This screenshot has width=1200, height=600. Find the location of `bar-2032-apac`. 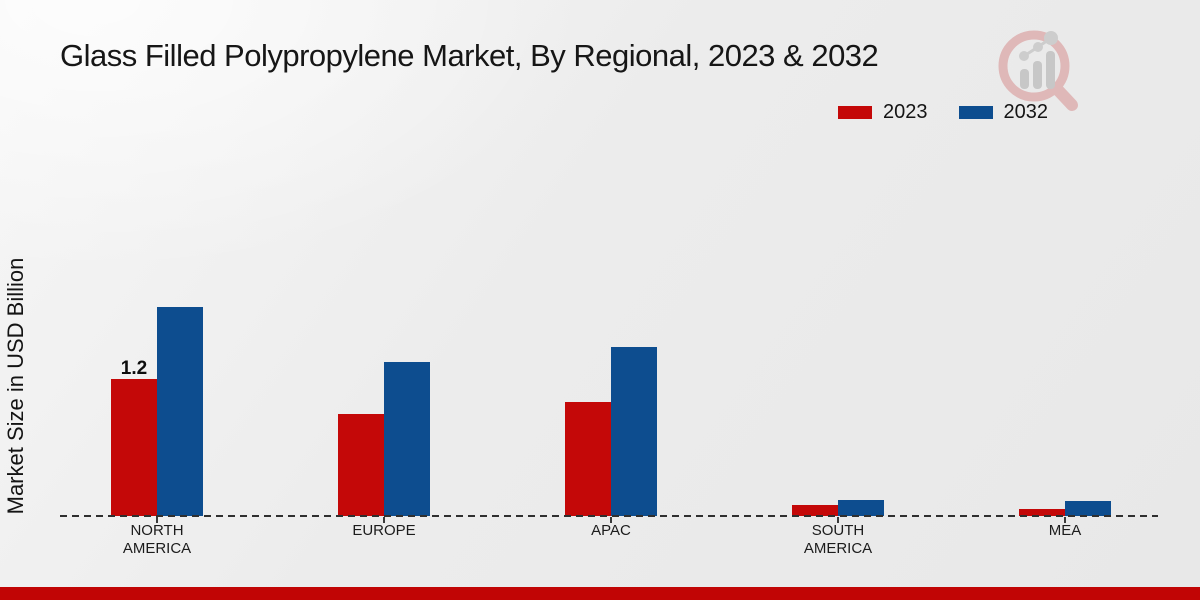

bar-2032-apac is located at coordinates (634, 431).